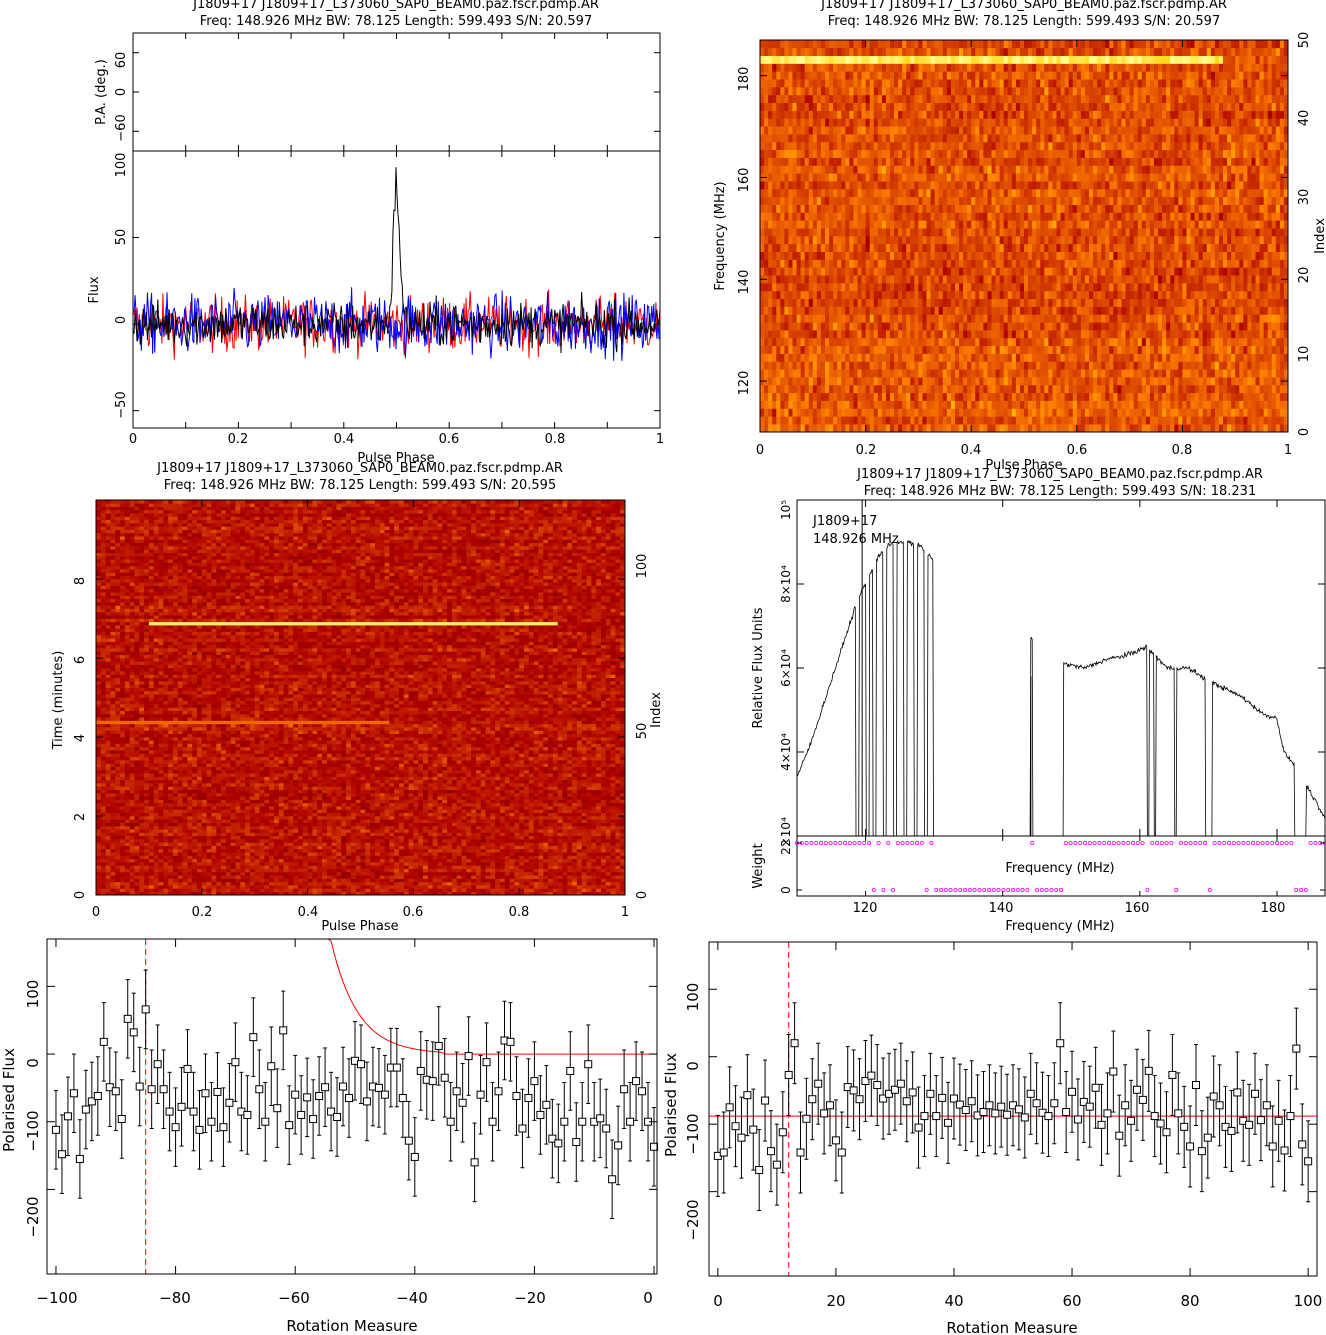  Describe the element at coordinates (344, 439) in the screenshot. I see `profile-xtick-0.4: 0.4` at that location.